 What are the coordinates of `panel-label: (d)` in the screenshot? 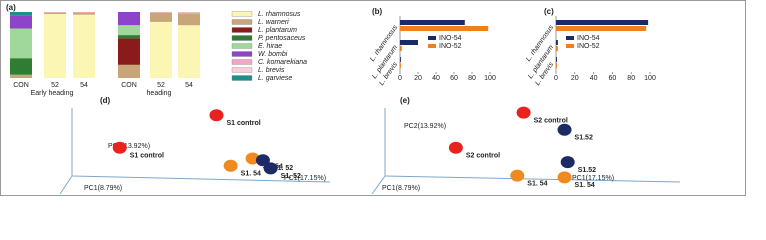 It's located at (105, 100).